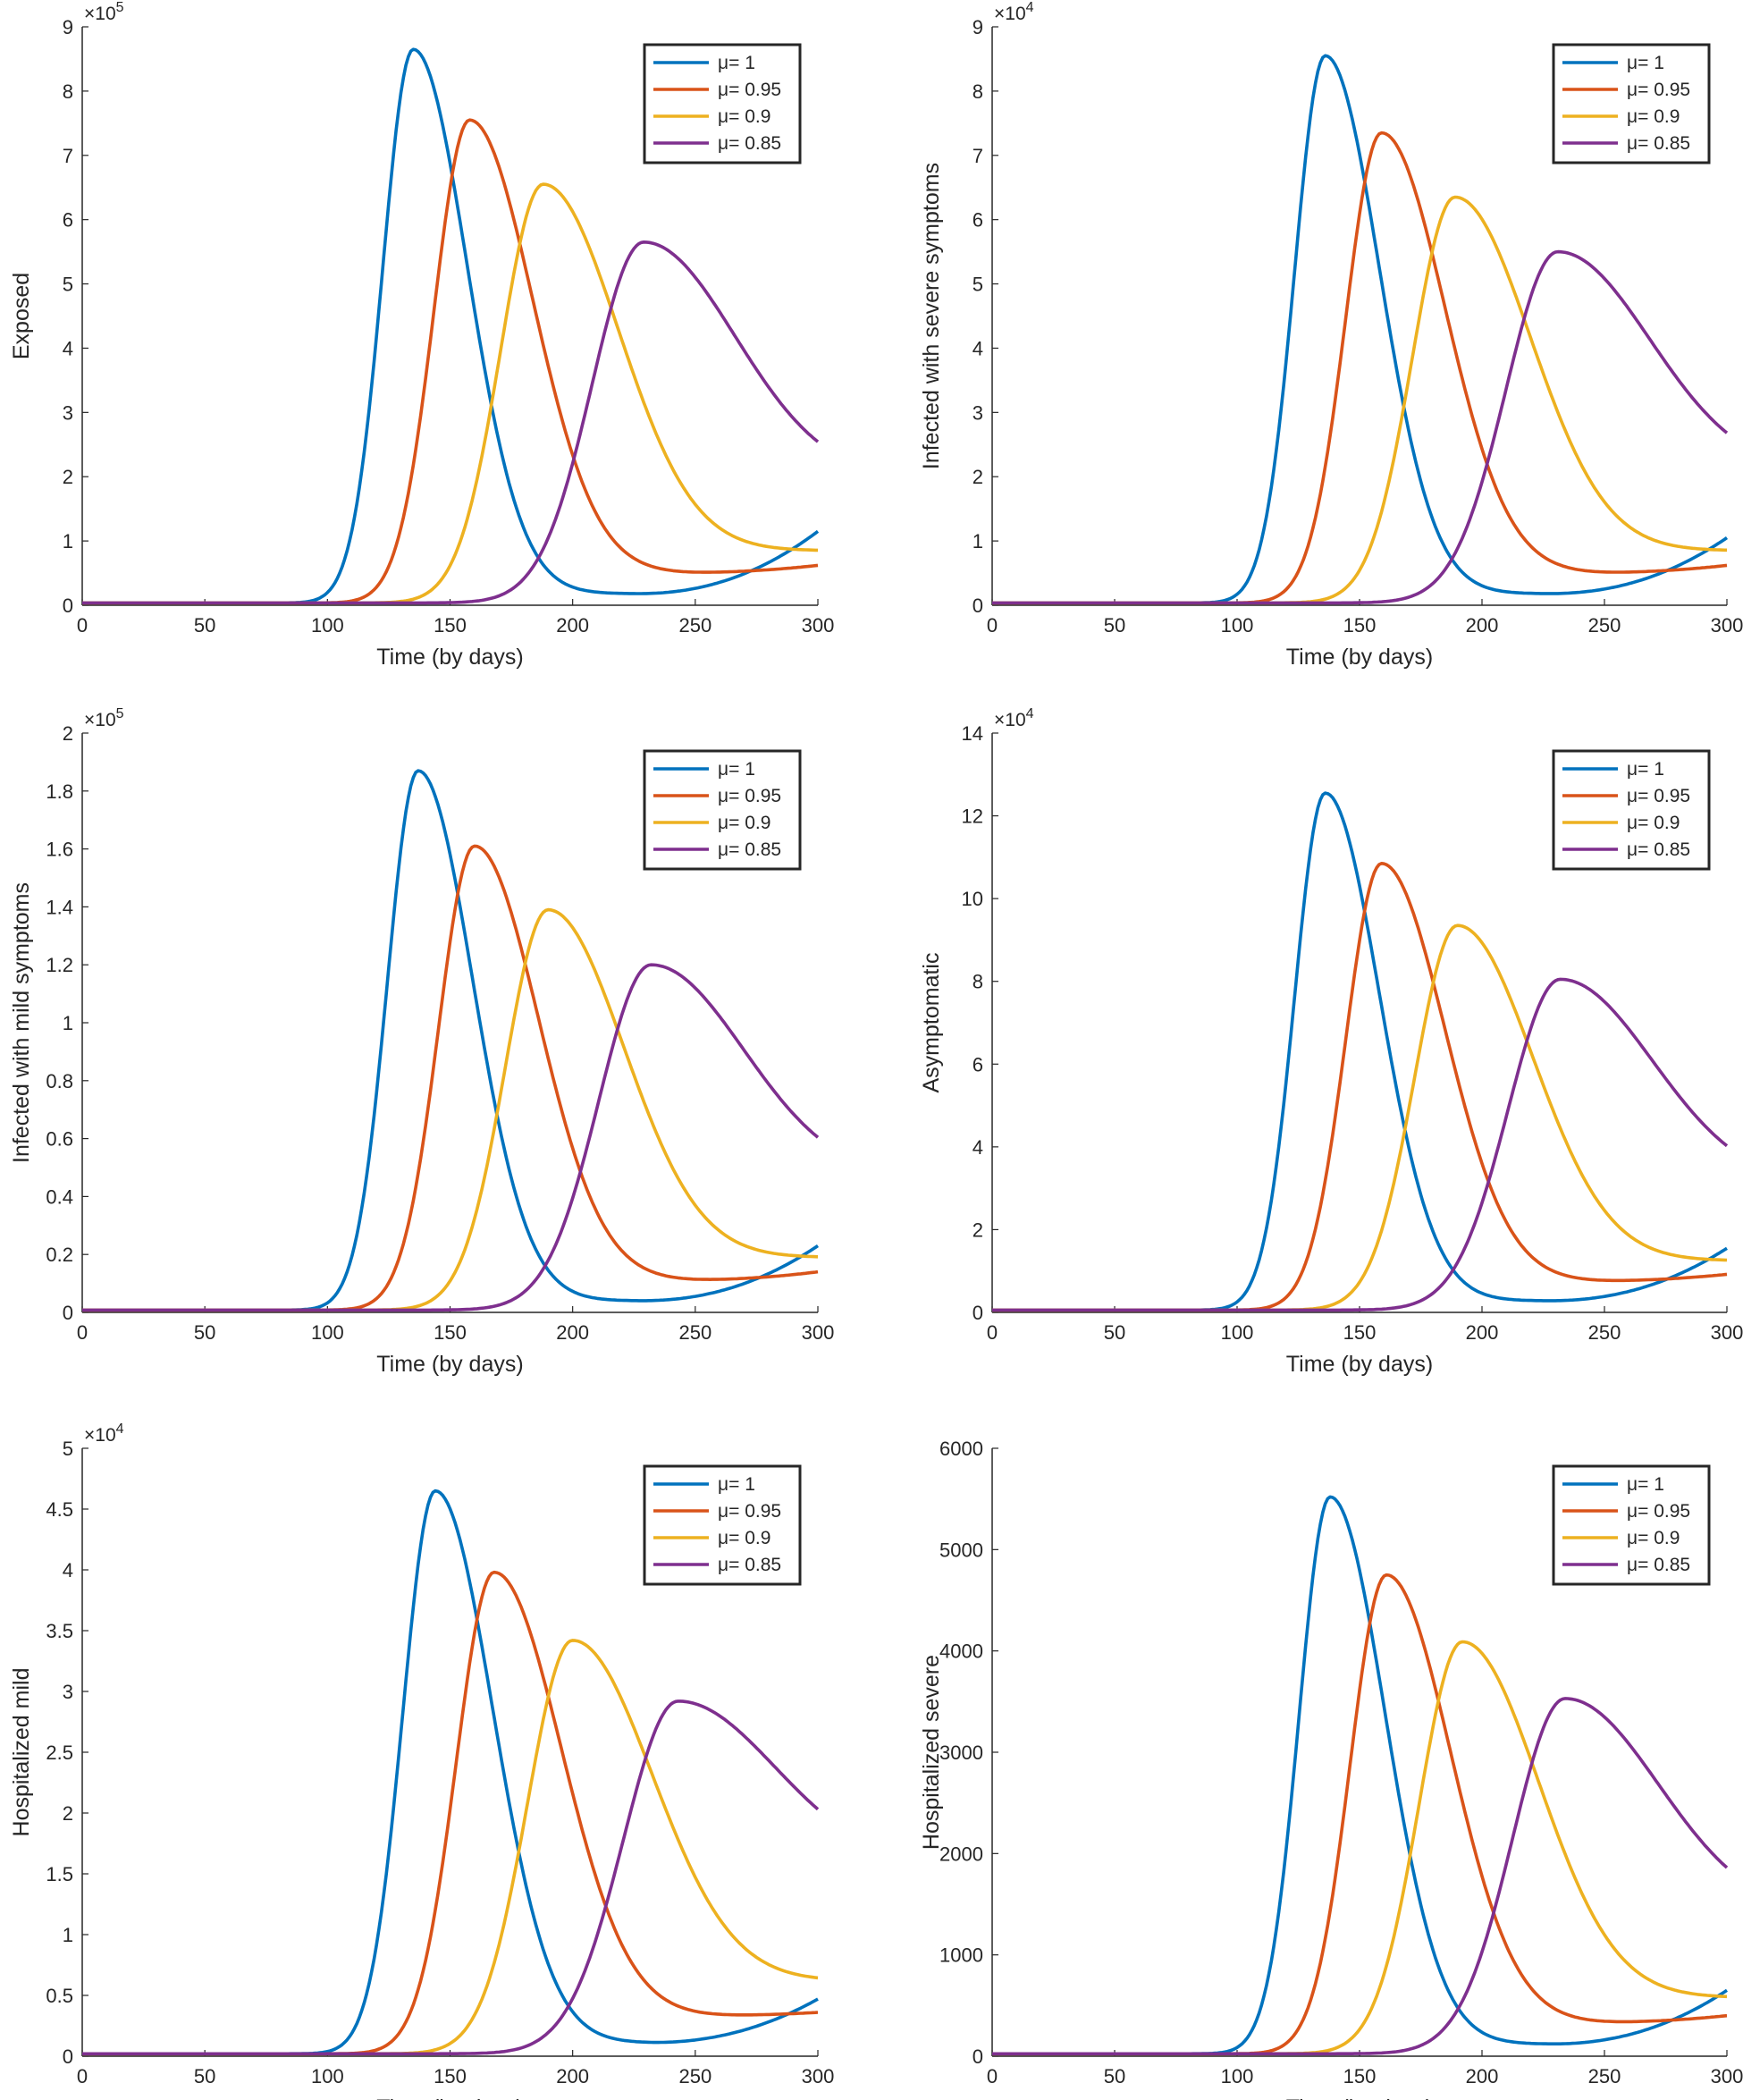 The height and width of the screenshot is (2100, 1743). What do you see at coordinates (961, 1449) in the screenshot?
I see `y-tick-label: 6000` at bounding box center [961, 1449].